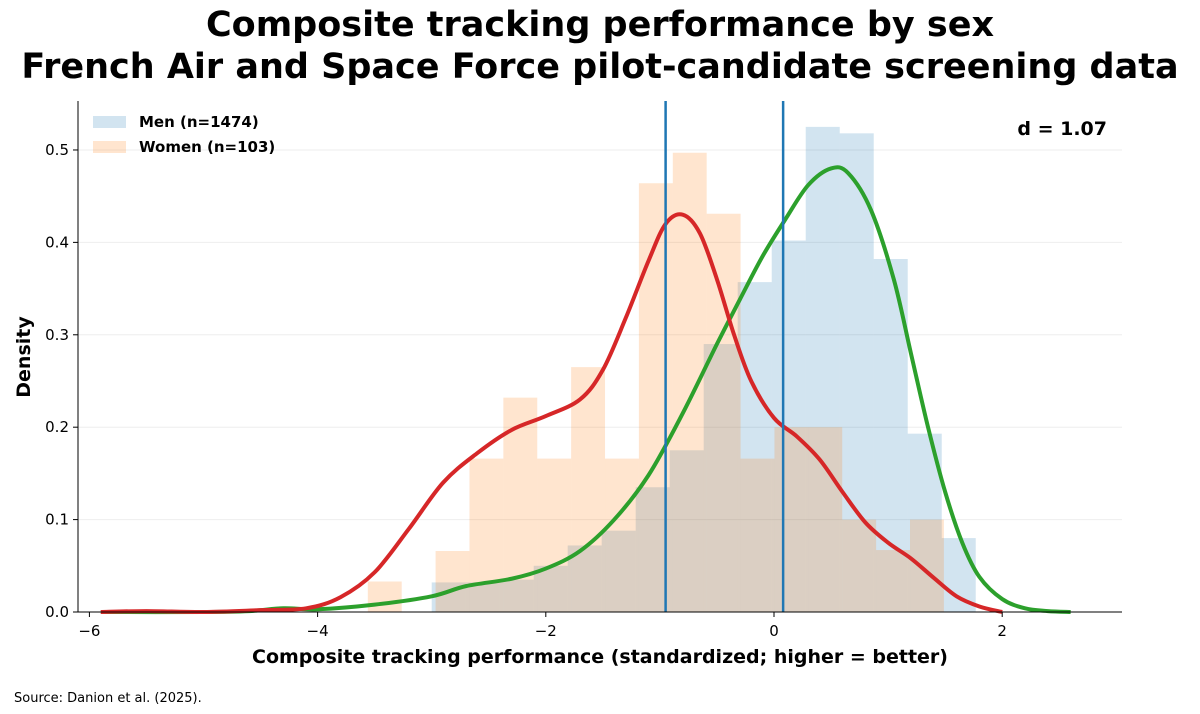 The height and width of the screenshot is (714, 1200). What do you see at coordinates (61, 381) in the screenshot?
I see `y-ticks: 0.0 0.1 0.2 0.3 0.4 0.5` at bounding box center [61, 381].